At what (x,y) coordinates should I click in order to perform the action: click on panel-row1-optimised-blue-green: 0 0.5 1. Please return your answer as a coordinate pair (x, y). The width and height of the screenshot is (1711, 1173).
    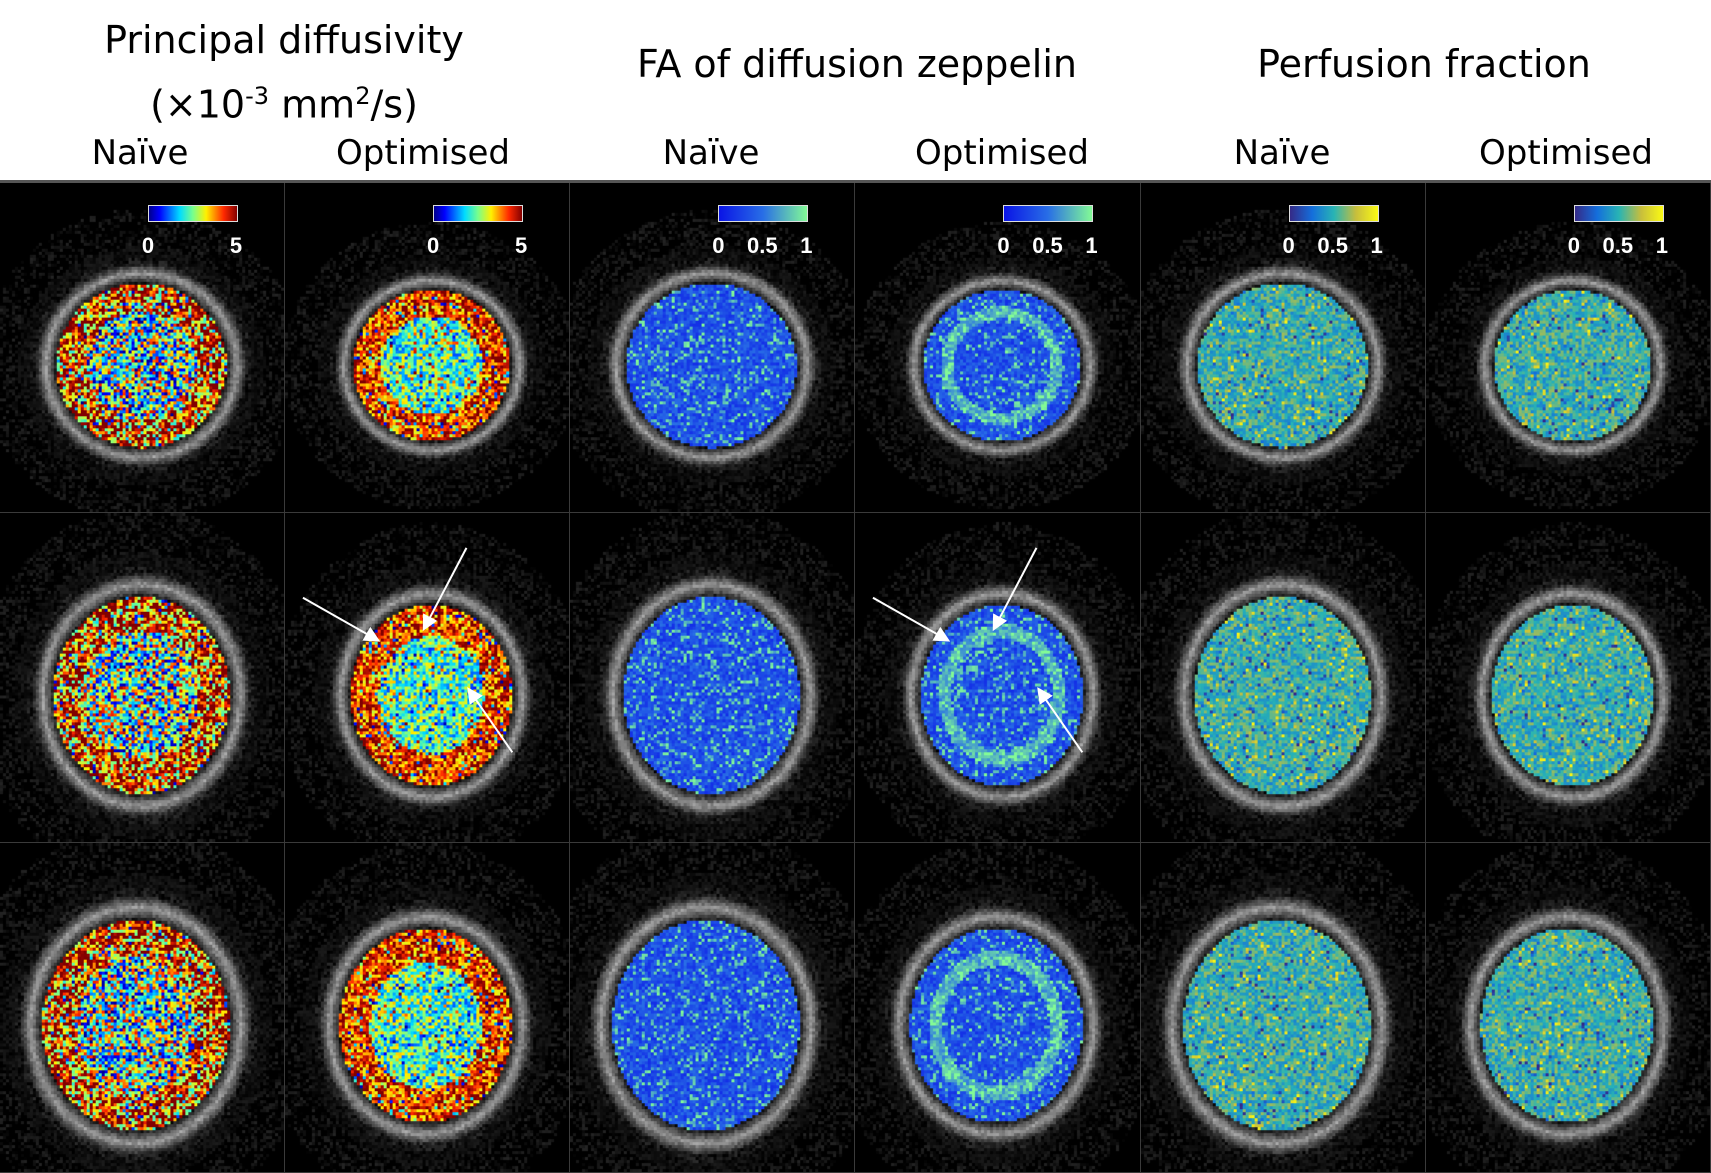
    Looking at the image, I should click on (998, 348).